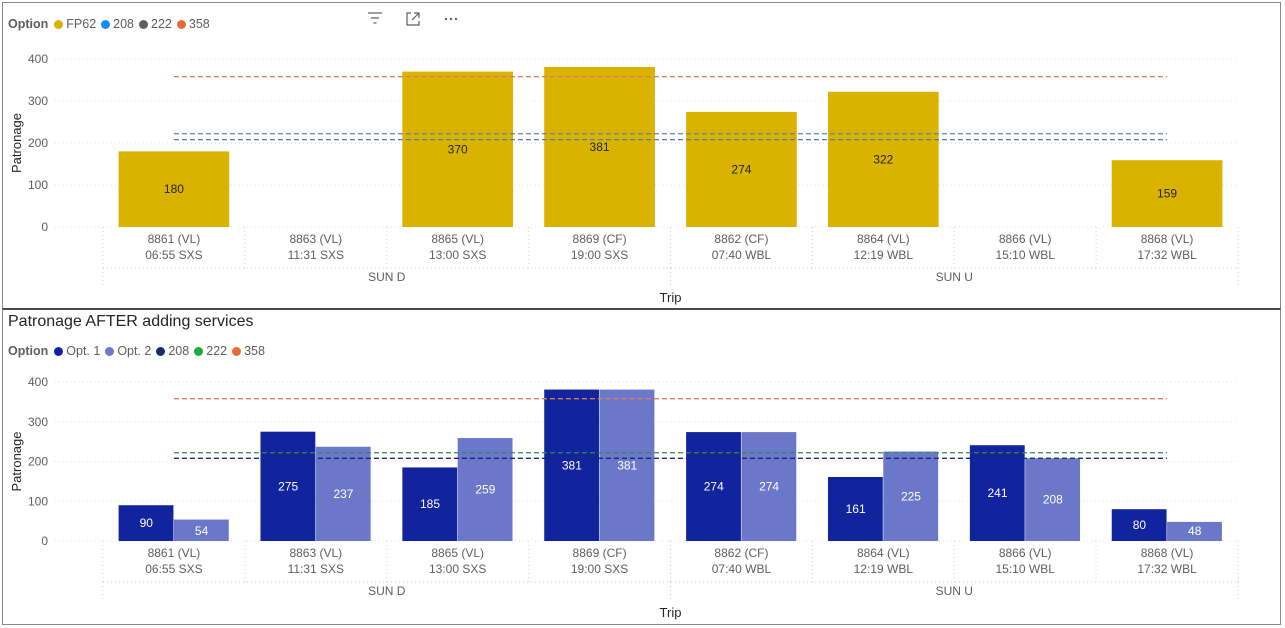 The width and height of the screenshot is (1285, 628). Describe the element at coordinates (38, 462) in the screenshot. I see `y-tick-label: 200` at that location.